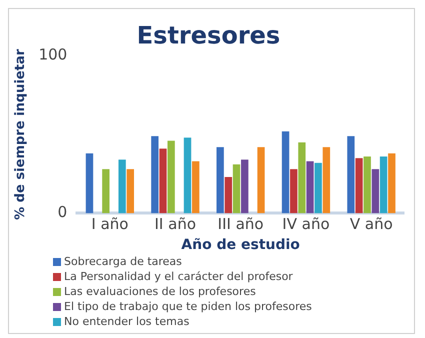  Describe the element at coordinates (241, 224) in the screenshot. I see `x-tick-label: III año` at that location.